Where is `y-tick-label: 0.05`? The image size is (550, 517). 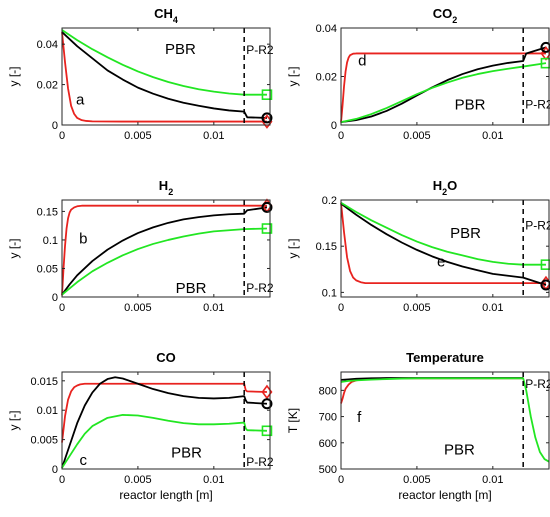
y-tick-label: 0.05 is located at coordinates (47, 269).